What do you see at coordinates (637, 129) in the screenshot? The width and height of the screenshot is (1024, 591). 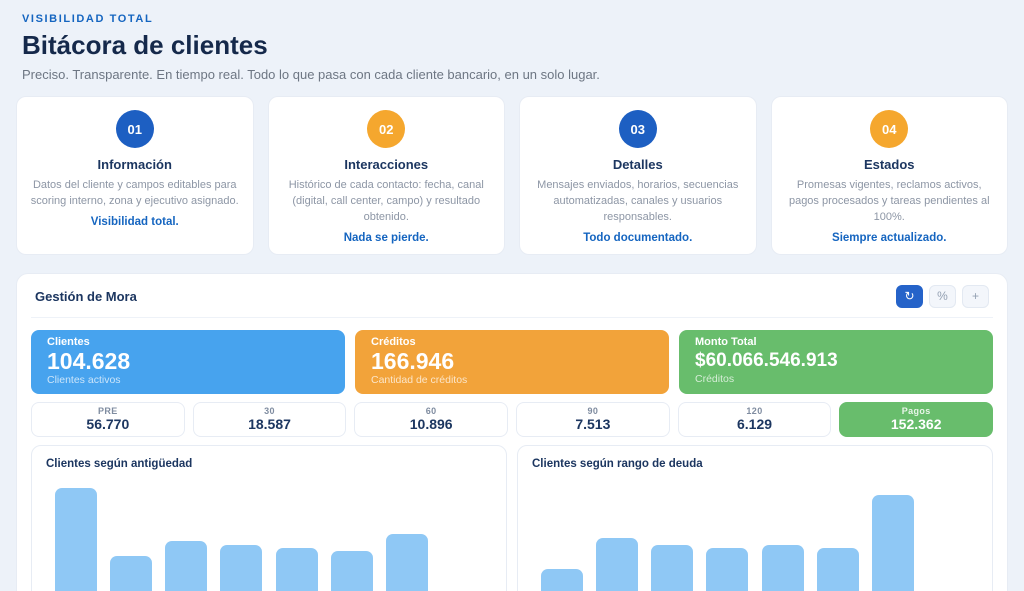 I see `step-number-badge: 03` at bounding box center [637, 129].